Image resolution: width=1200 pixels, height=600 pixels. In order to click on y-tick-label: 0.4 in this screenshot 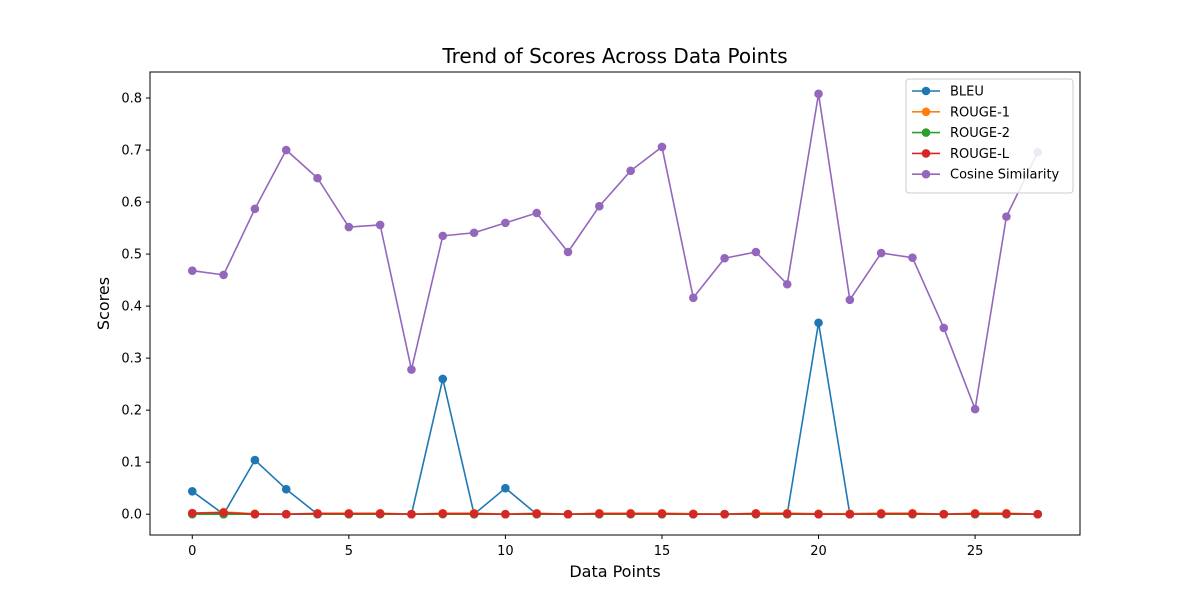, I will do `click(131, 307)`.